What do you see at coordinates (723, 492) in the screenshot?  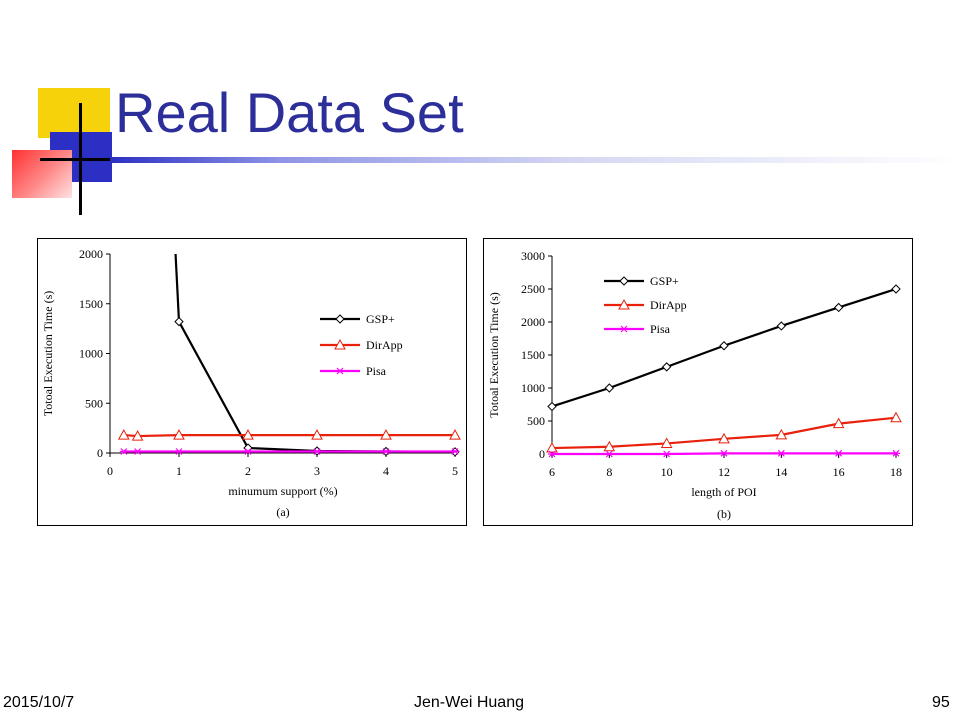 I see `x-axis-label: length of POI` at bounding box center [723, 492].